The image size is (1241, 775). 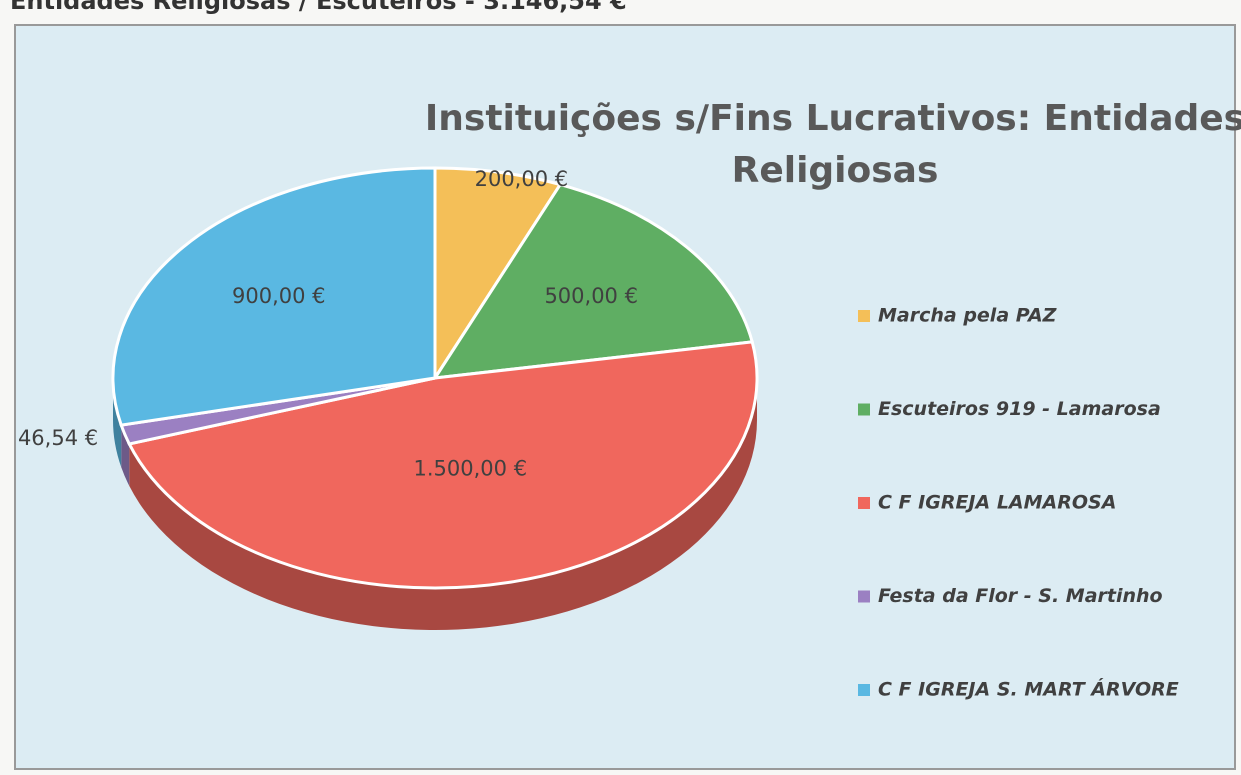 I want to click on data-label: 900,00 €, so click(x=279, y=296).